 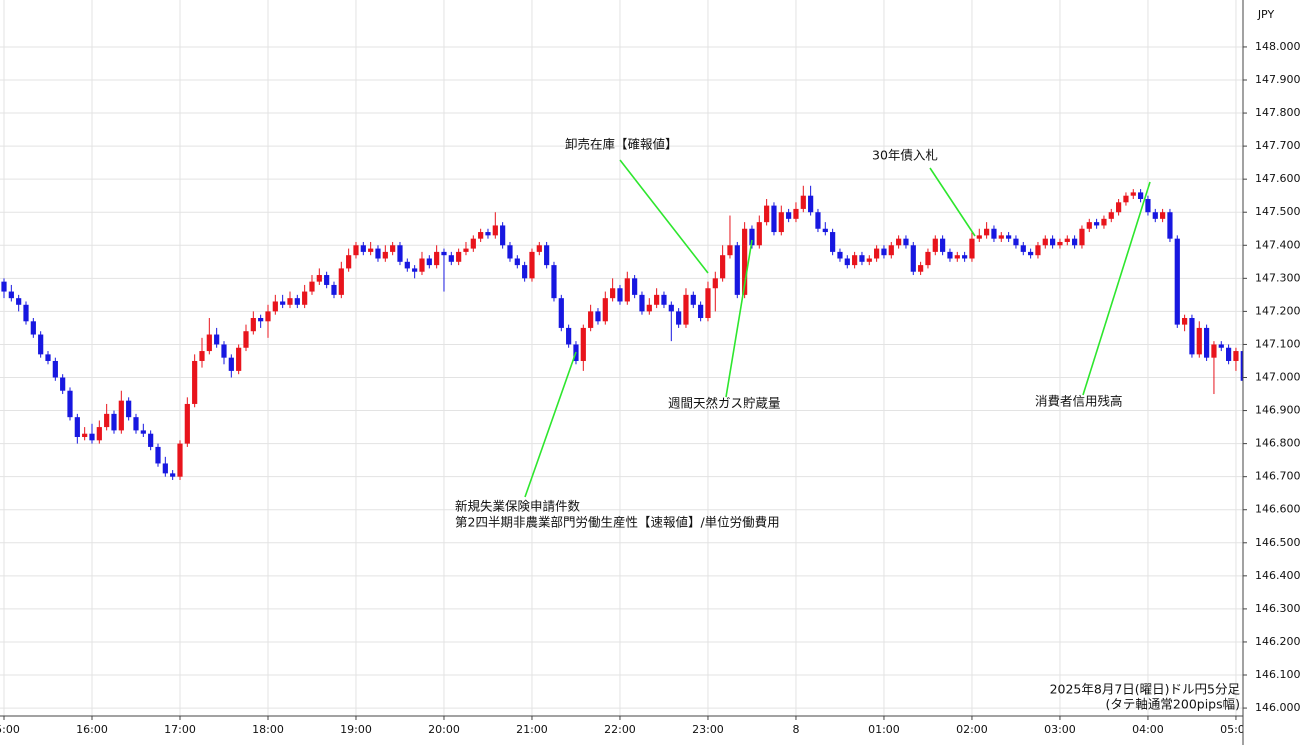 What do you see at coordinates (884, 729) in the screenshot?
I see `x-tick-label: 01:00` at bounding box center [884, 729].